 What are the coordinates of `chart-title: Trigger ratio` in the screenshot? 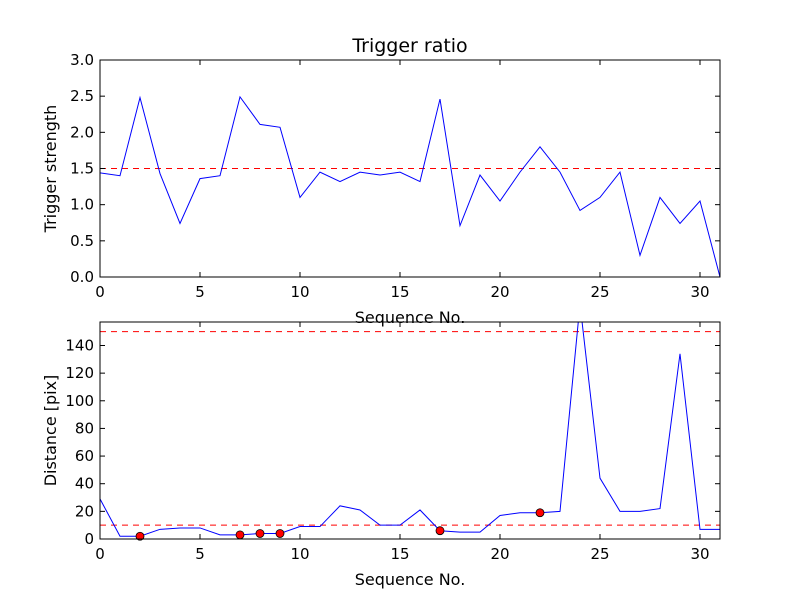 It's located at (409, 46).